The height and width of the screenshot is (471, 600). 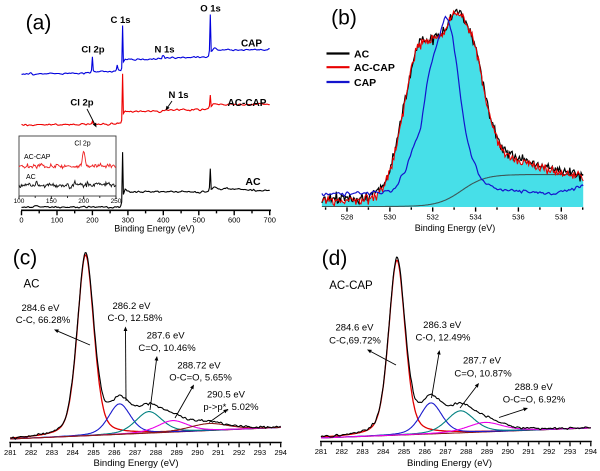 What do you see at coordinates (200, 378) in the screenshot?
I see `svg-text: O-C=O, 5.65%` at bounding box center [200, 378].